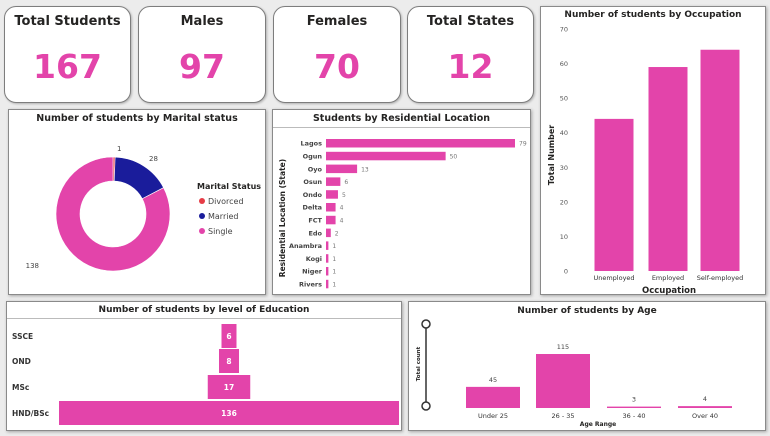 This screenshot has width=770, height=436. Describe the element at coordinates (401, 118) in the screenshot. I see `chart-title: Students by Residential Location` at that location.